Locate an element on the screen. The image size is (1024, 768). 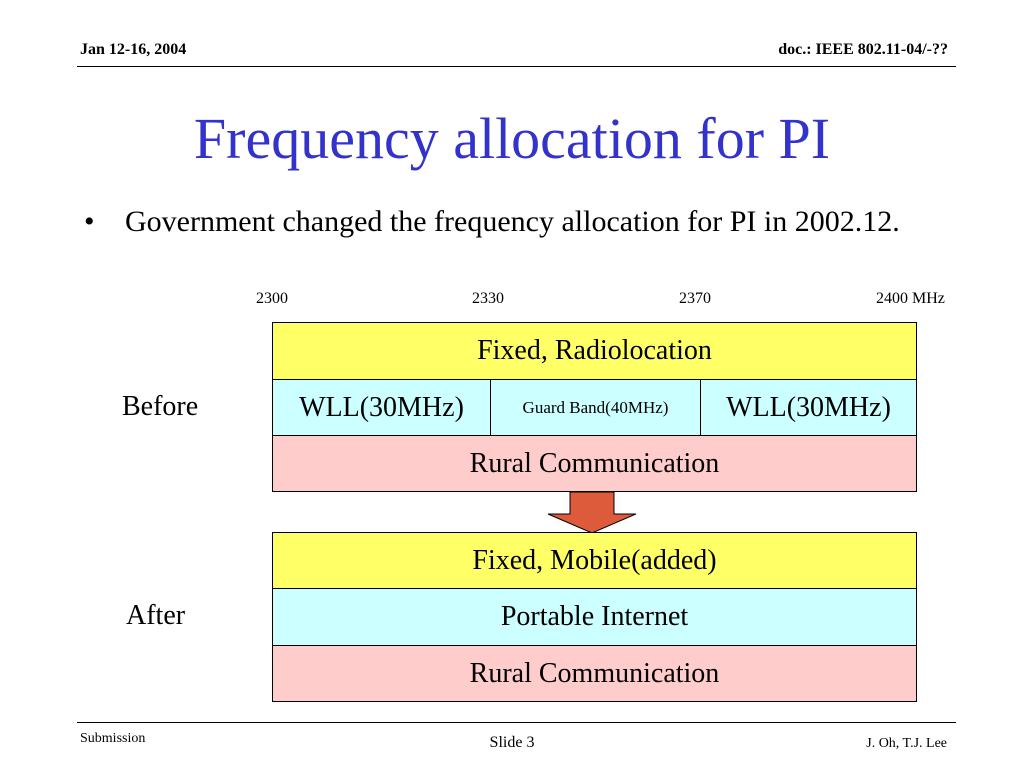
footer-submission: Submission is located at coordinates (113, 738).